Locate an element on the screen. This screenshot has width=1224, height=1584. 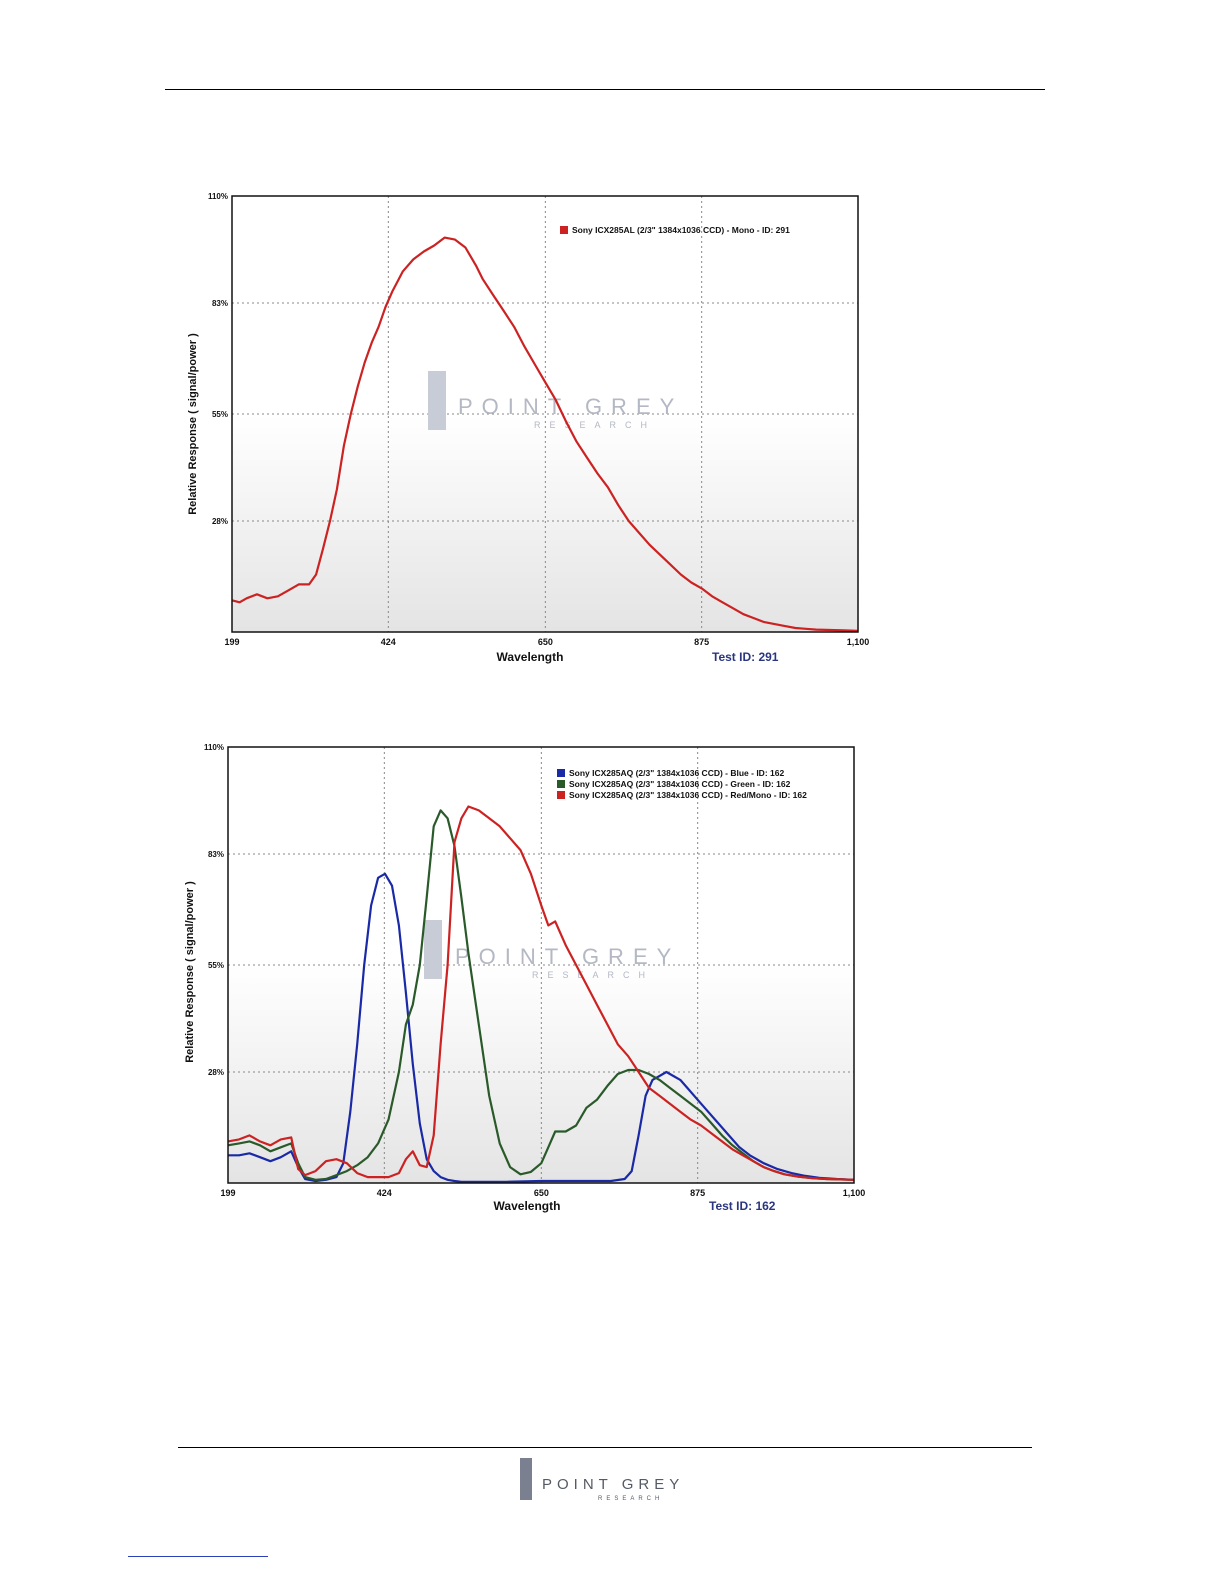
footer-logo-word1: POINT GREY is located at coordinates (613, 1484).